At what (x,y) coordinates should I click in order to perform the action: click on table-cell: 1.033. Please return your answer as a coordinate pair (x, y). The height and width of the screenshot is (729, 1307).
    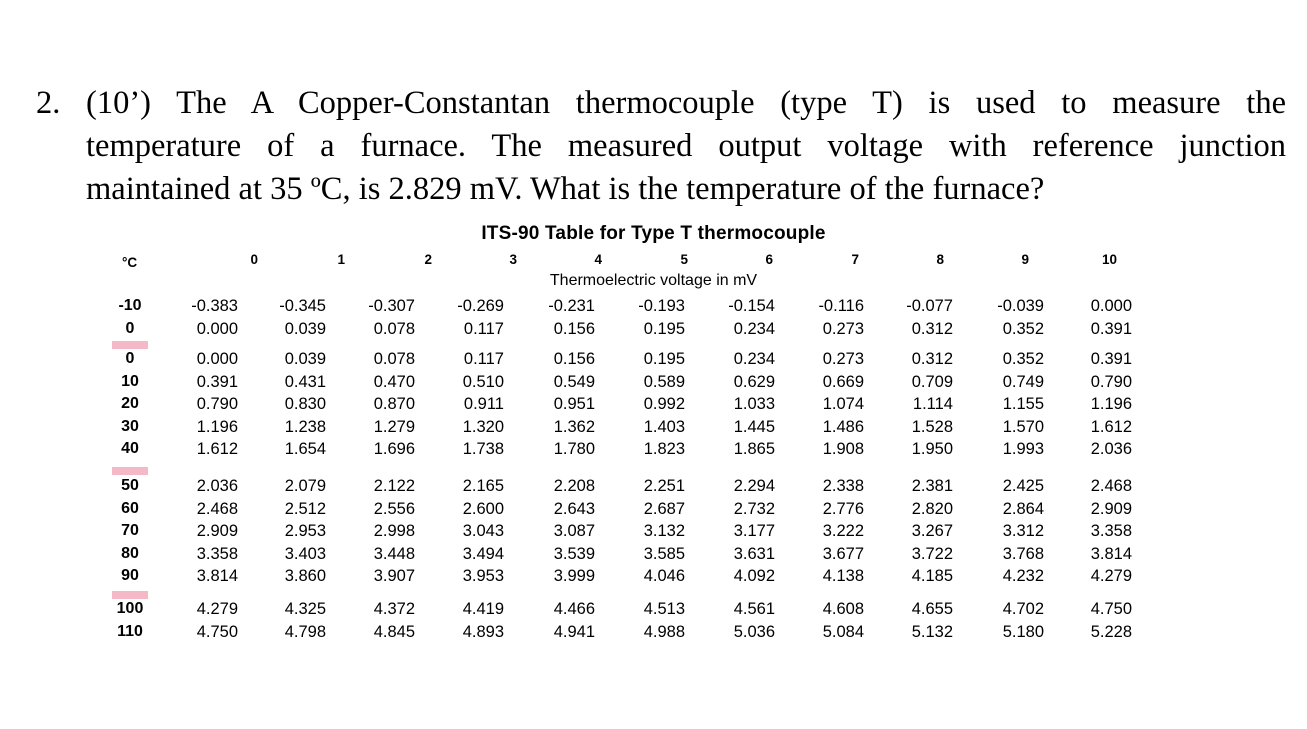
    Looking at the image, I should click on (754, 404).